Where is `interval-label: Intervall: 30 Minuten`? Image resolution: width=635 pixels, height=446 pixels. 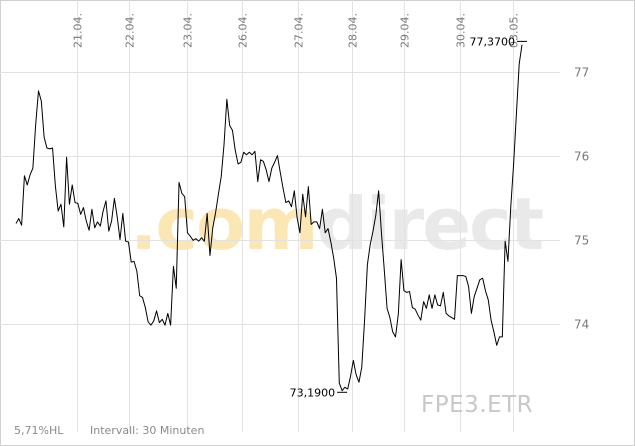
interval-label: Intervall: 30 Minuten is located at coordinates (147, 430).